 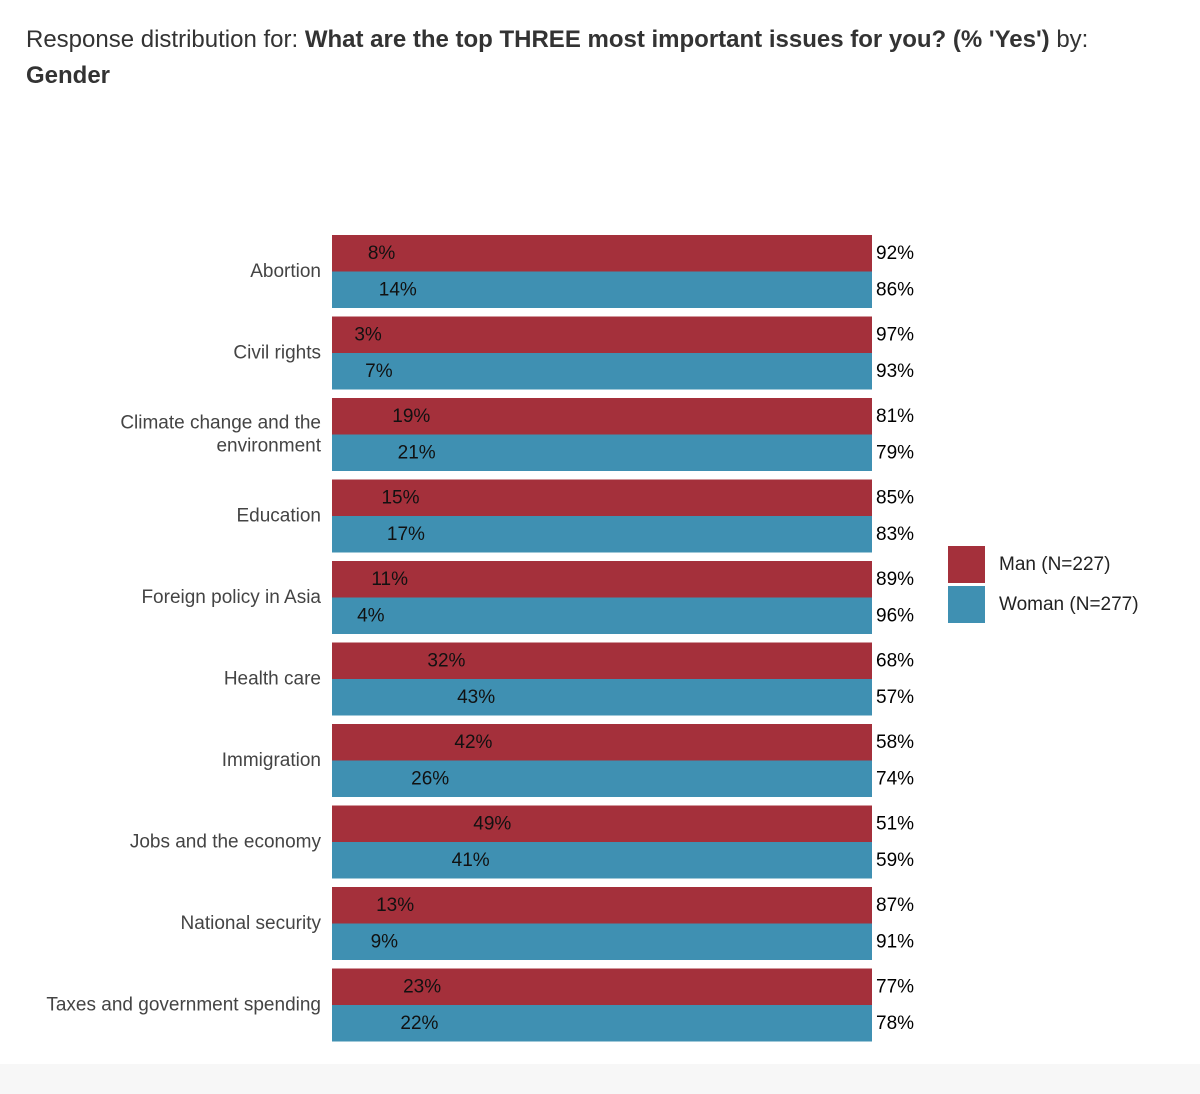 What do you see at coordinates (398, 289) in the screenshot?
I see `bar-yes-label: 14%` at bounding box center [398, 289].